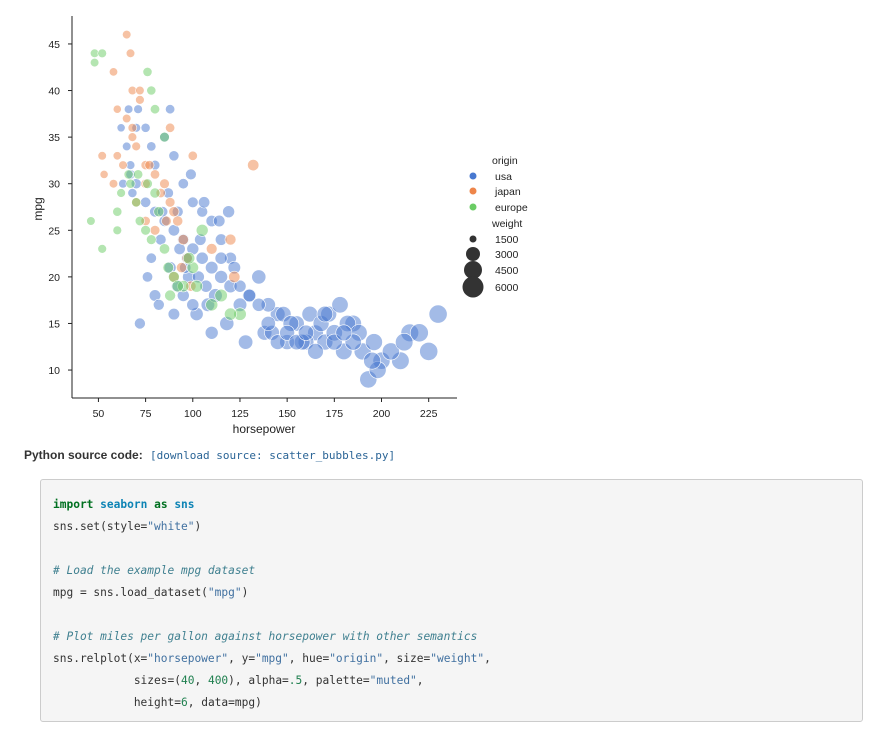 This screenshot has width=883, height=732. What do you see at coordinates (54, 324) in the screenshot?
I see `y-tick-label: 15` at bounding box center [54, 324].